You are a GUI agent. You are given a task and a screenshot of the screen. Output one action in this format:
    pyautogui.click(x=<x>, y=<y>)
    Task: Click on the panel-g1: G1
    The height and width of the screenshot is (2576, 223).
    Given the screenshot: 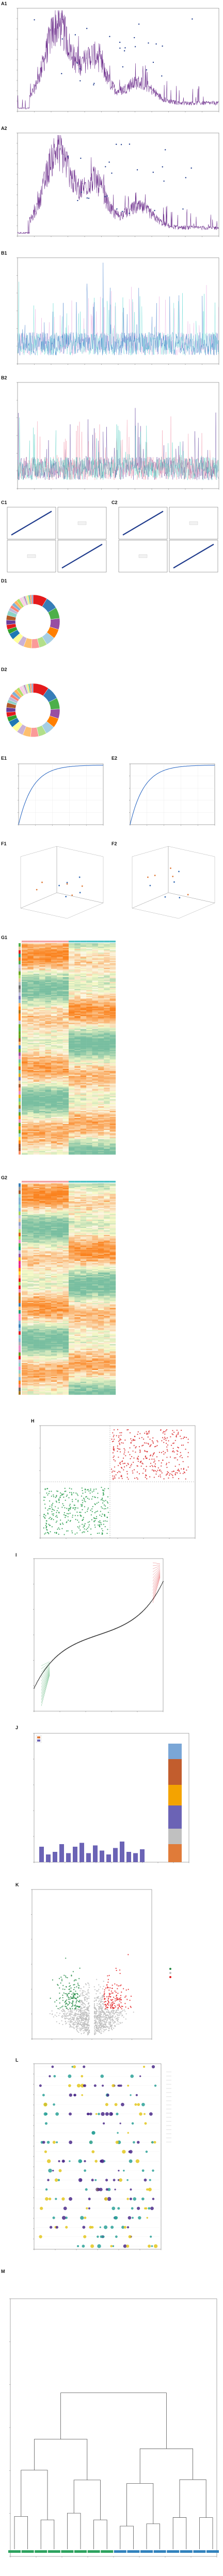 What is the action you would take?
    pyautogui.click(x=111, y=1052)
    